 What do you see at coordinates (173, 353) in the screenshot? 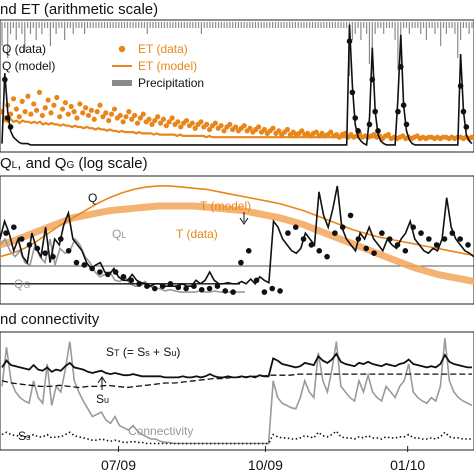
I see `label-st-u-sub: u` at bounding box center [173, 353].